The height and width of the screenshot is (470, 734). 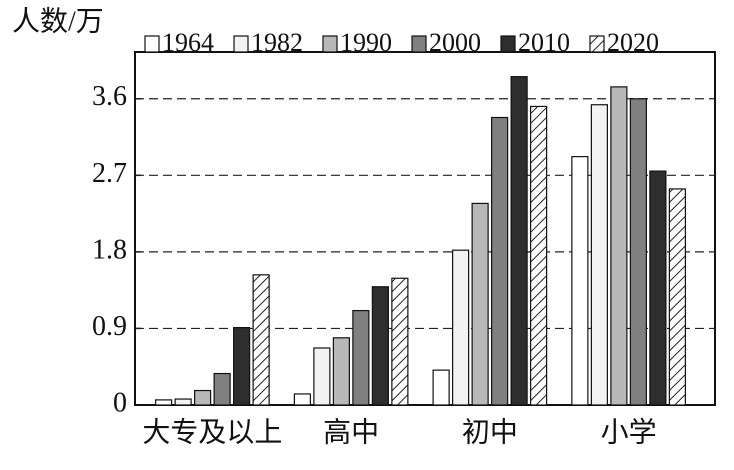 I want to click on x-tick-label: 大专及以上, so click(x=212, y=432).